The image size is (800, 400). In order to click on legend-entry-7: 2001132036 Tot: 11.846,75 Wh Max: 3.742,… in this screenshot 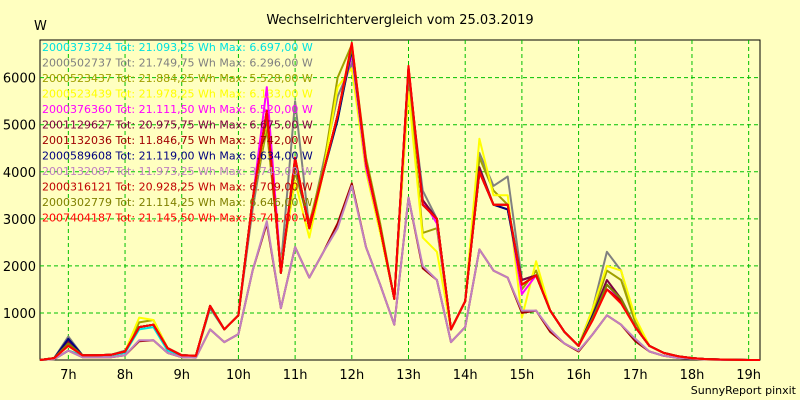, I will do `click(177, 140)`.